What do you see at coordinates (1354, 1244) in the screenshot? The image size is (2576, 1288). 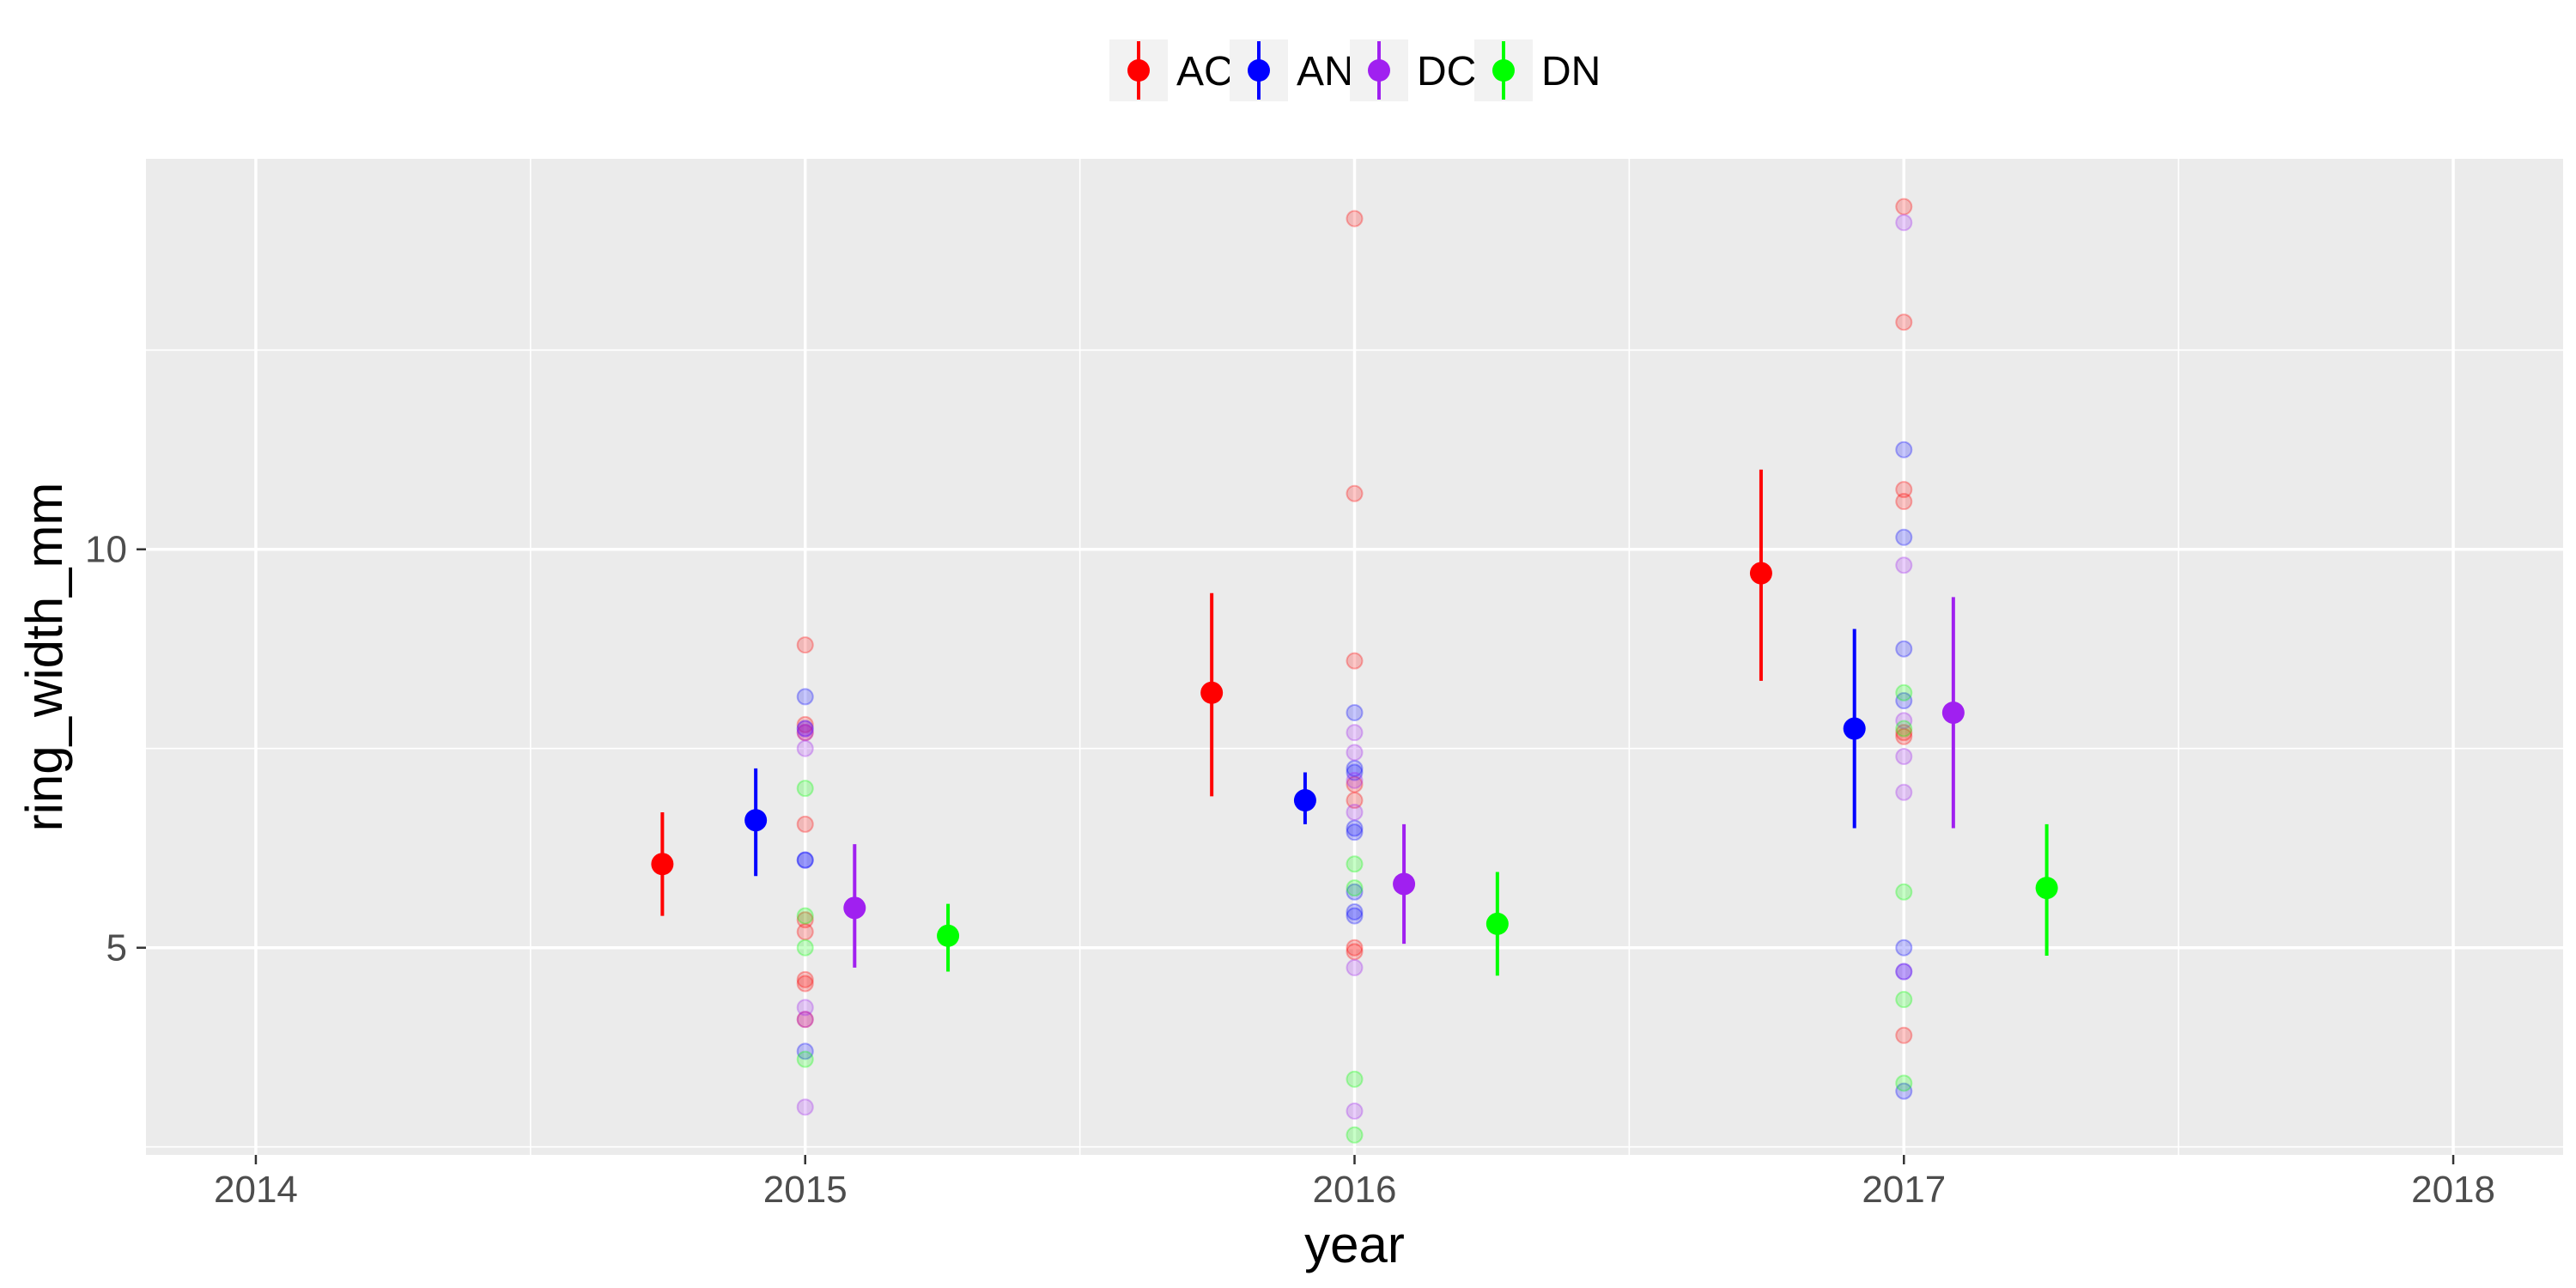 I see `x-axis-title: year` at bounding box center [1354, 1244].